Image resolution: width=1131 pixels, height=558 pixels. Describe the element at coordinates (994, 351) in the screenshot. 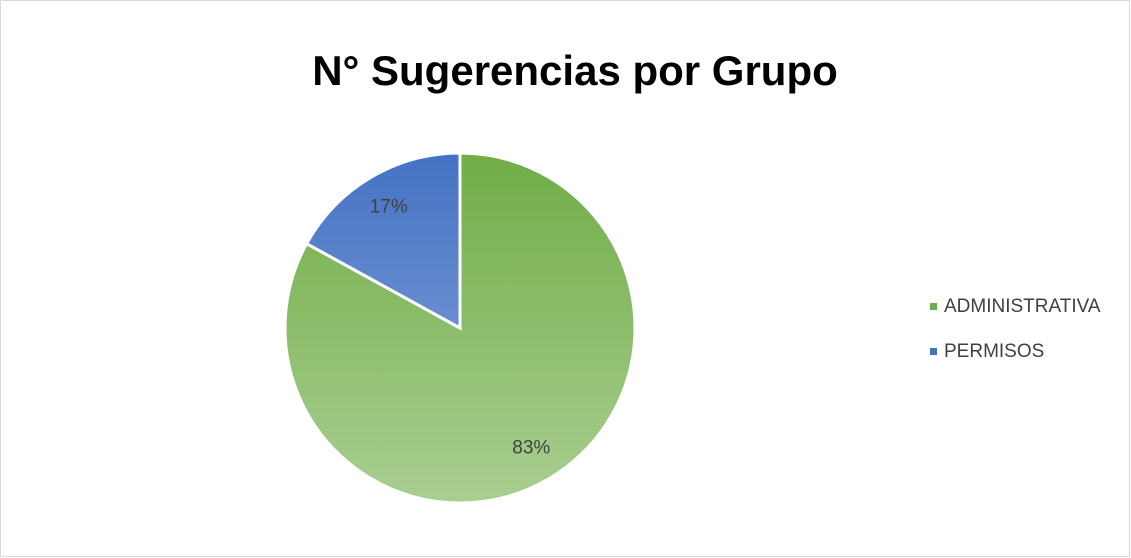

I see `legend-label: PERMISOS` at that location.